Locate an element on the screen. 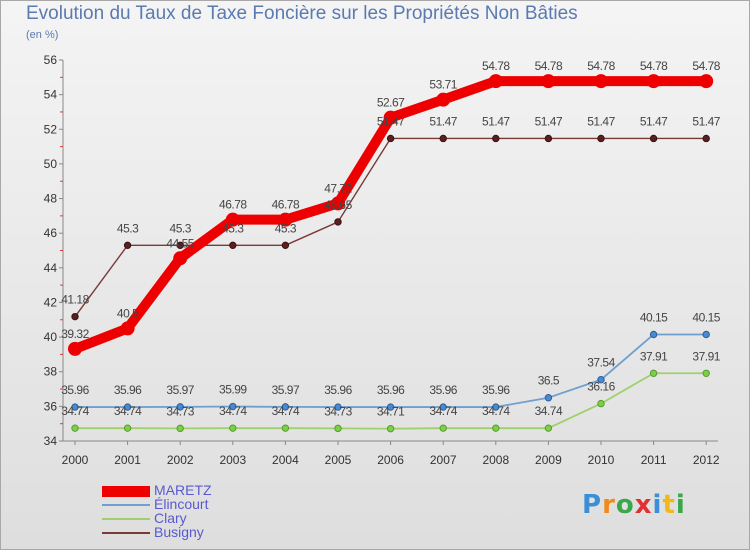 The height and width of the screenshot is (550, 750). brand-letter: P is located at coordinates (592, 505).